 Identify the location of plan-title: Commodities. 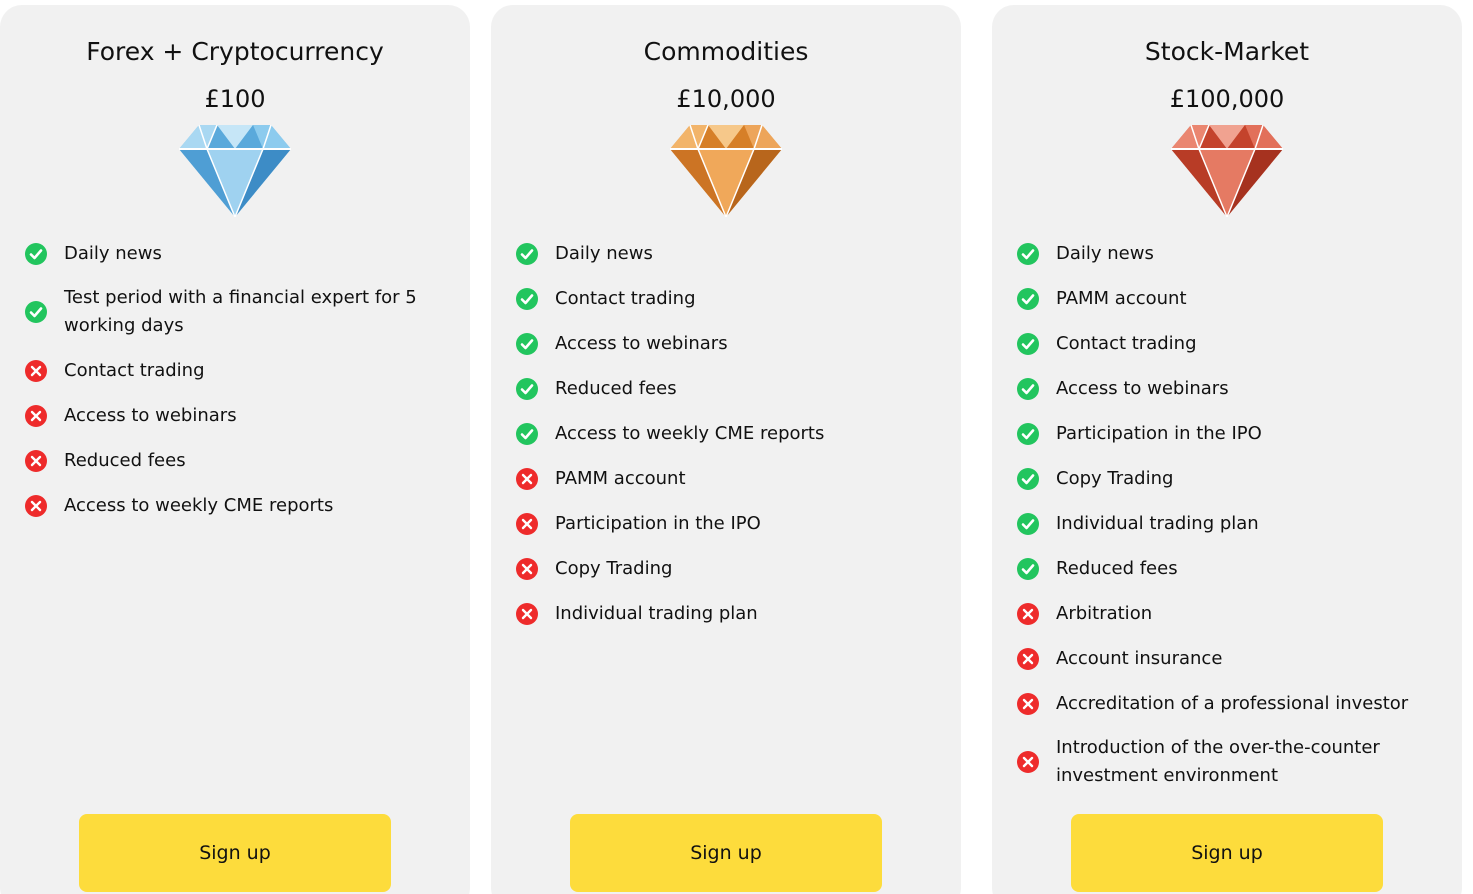
(726, 51).